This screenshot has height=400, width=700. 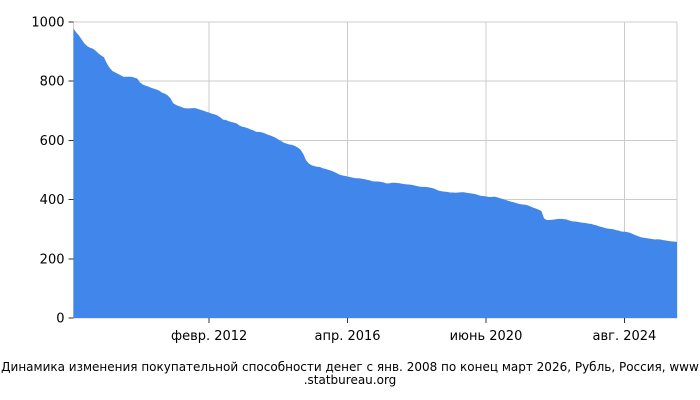 I want to click on x-axis-label: авг. 2024, so click(x=624, y=336).